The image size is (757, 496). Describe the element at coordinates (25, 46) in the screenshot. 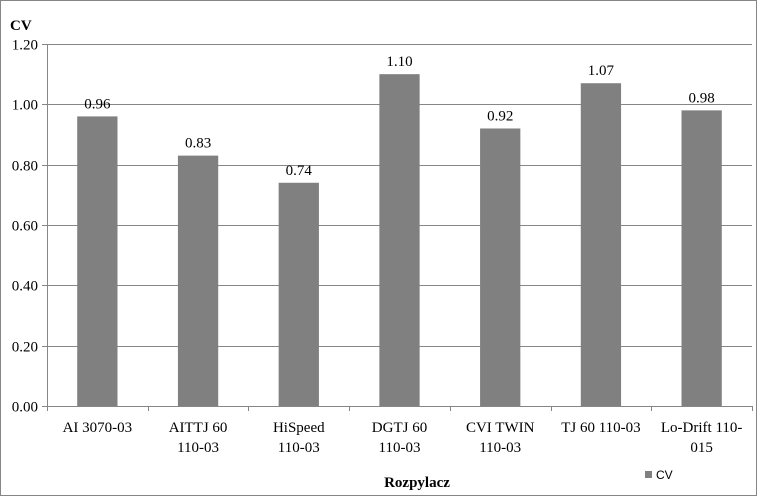

I see `y-tick-label: 1.20` at that location.